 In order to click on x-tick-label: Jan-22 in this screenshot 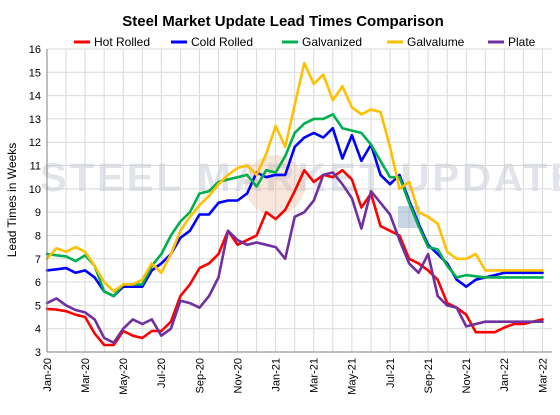, I will do `click(505, 375)`.